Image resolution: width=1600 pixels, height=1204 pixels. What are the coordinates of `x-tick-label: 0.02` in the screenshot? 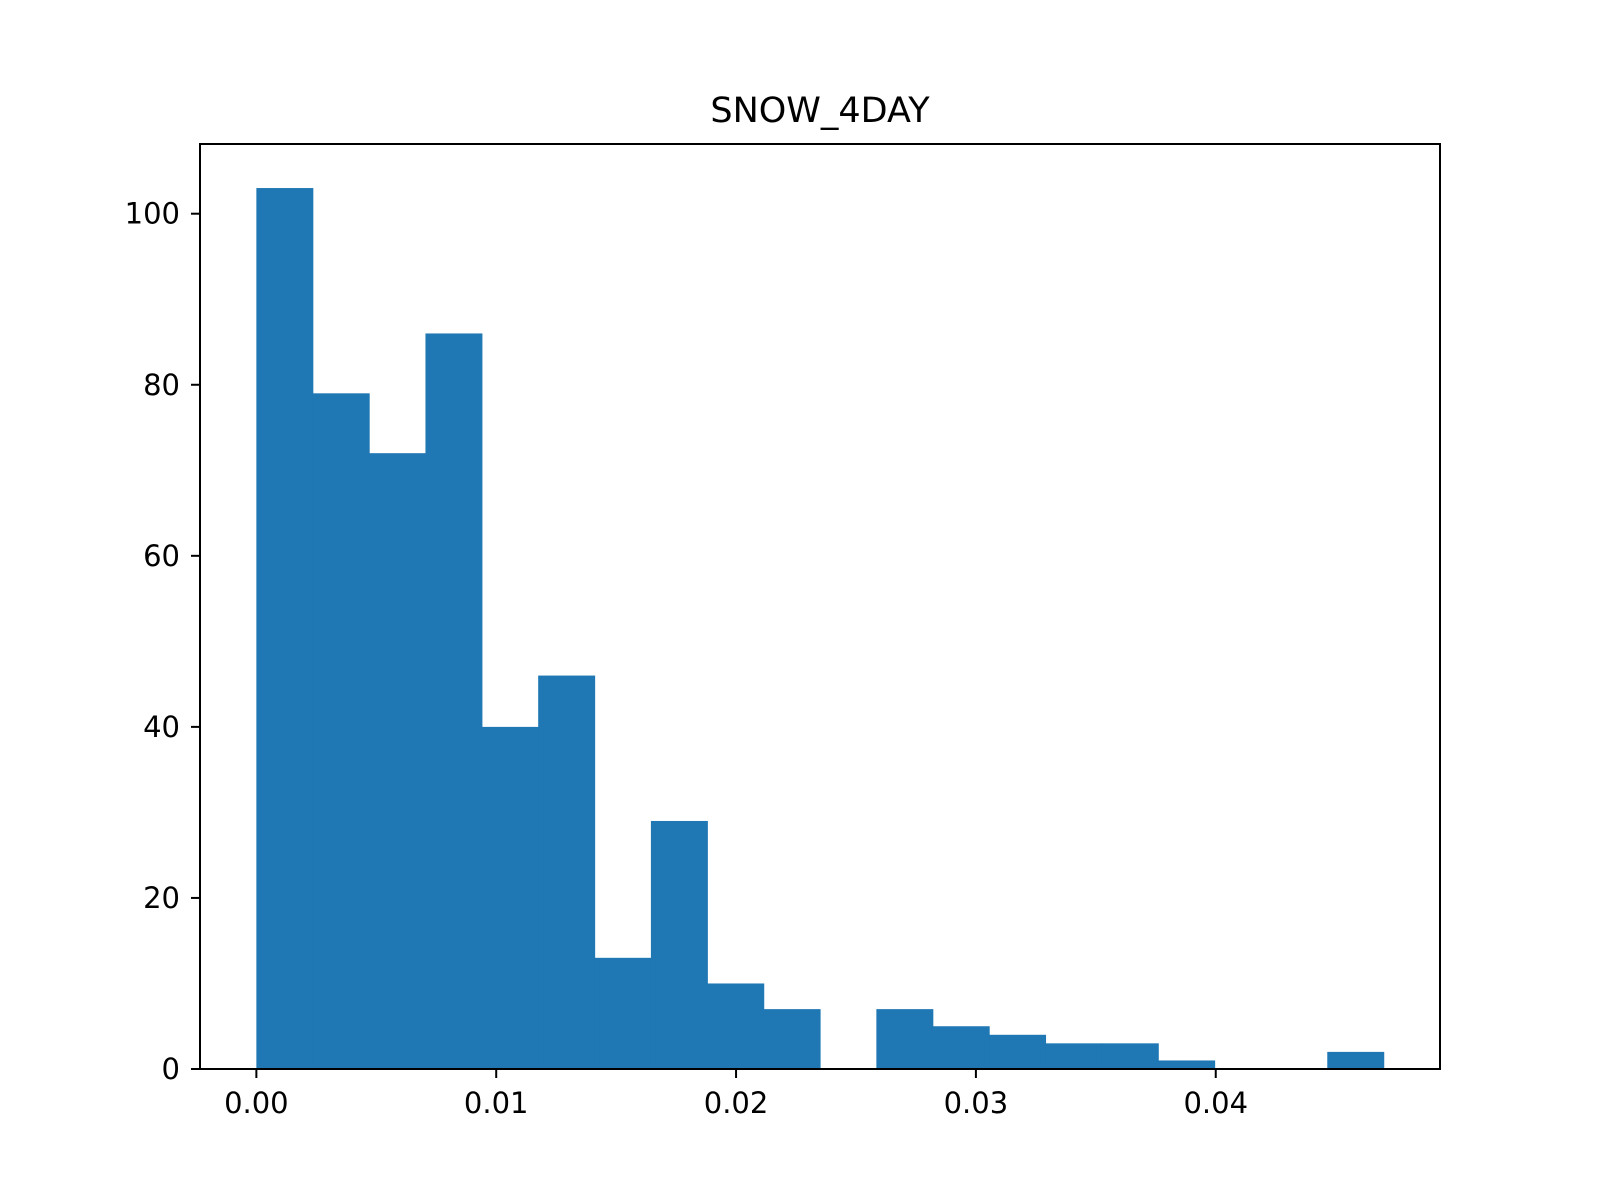 It's located at (736, 1103).